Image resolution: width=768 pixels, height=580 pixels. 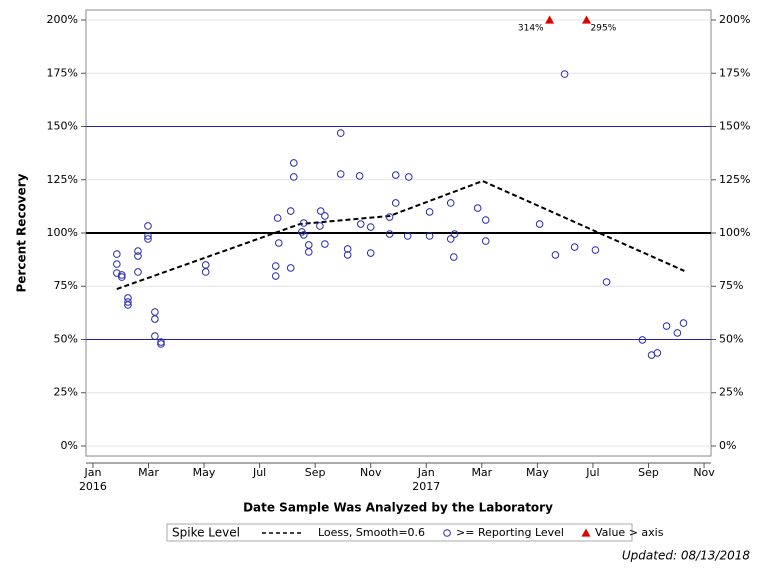 What do you see at coordinates (731, 338) in the screenshot?
I see `y2-tick-label: 50%` at bounding box center [731, 338].